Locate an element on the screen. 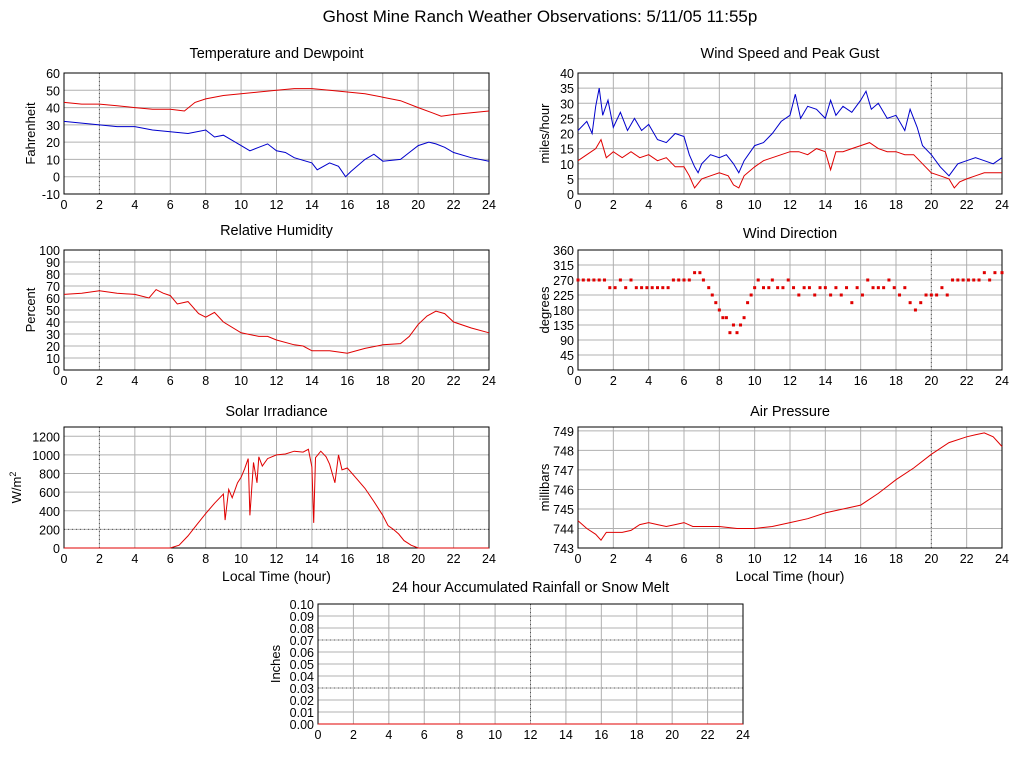 This screenshot has width=1024, height=768. y-tick-label: 0 is located at coordinates (570, 195).